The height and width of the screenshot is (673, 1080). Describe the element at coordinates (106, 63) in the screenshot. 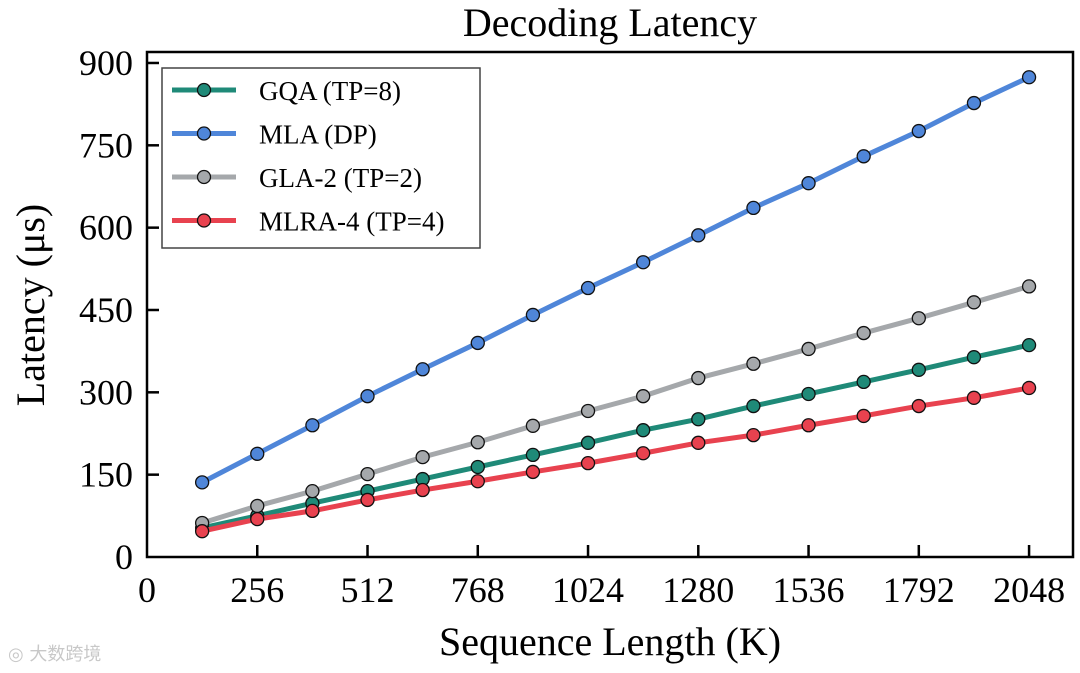

I see `y-tick-label: 900` at that location.